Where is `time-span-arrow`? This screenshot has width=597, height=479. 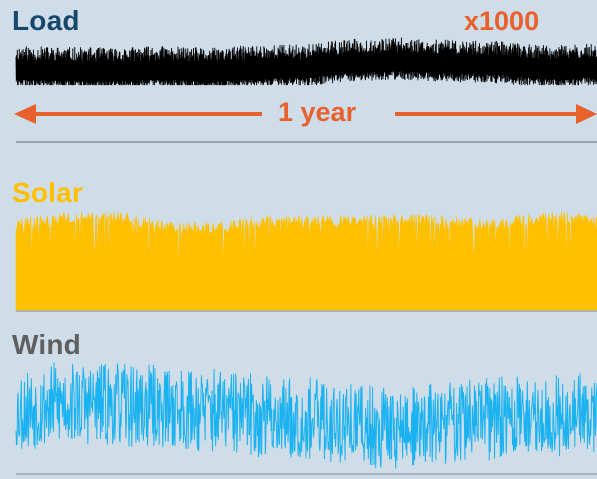
time-span-arrow is located at coordinates (305, 114).